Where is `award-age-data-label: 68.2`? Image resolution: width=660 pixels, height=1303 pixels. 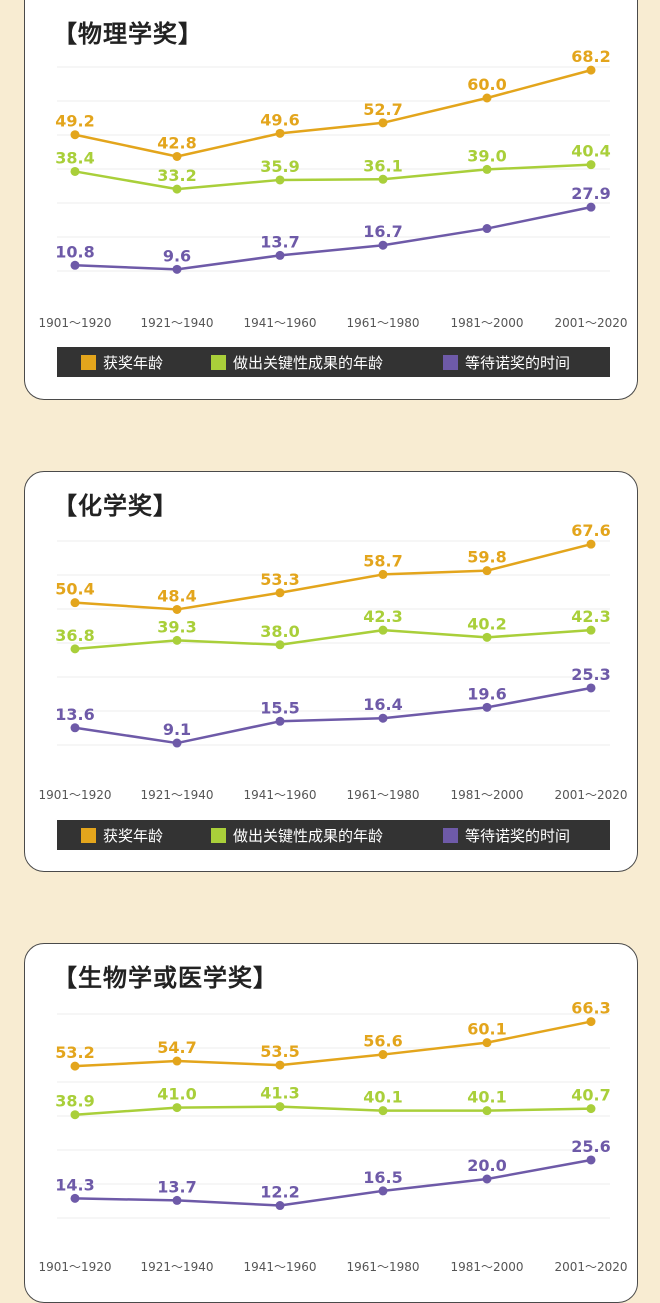
award-age-data-label: 68.2 is located at coordinates (590, 56).